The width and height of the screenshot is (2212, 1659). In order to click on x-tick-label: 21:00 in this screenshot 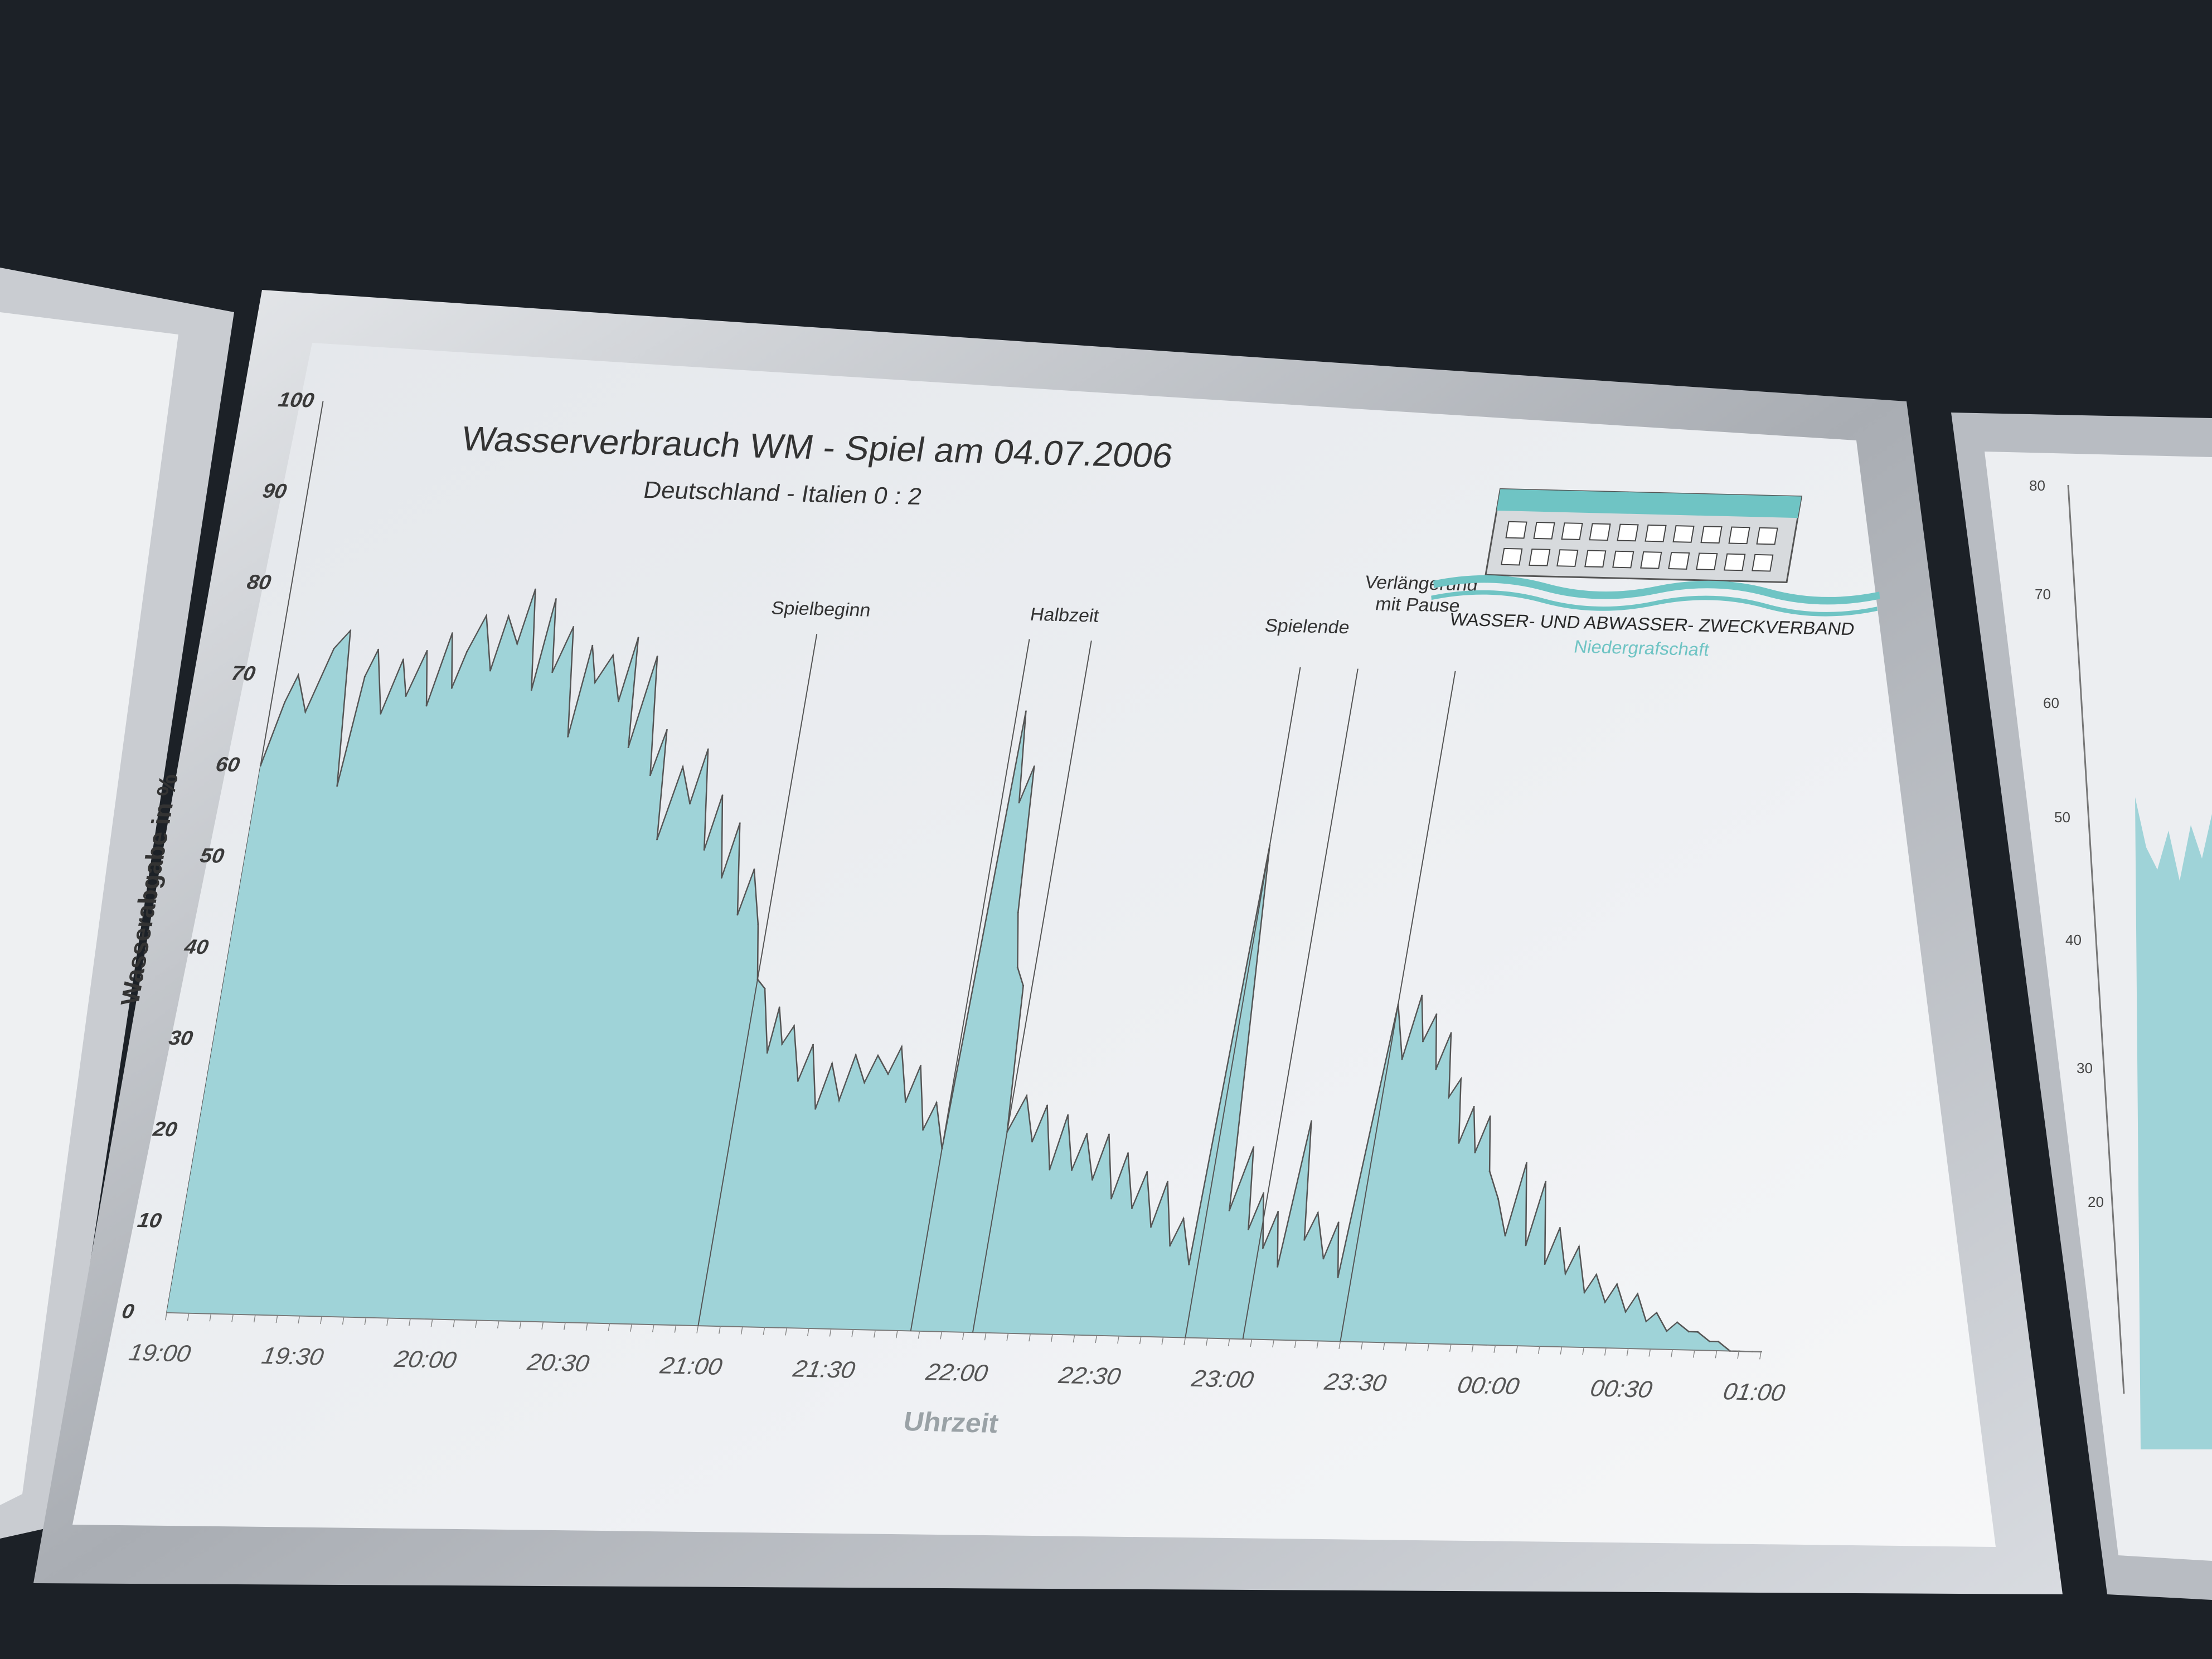, I will do `click(691, 1366)`.